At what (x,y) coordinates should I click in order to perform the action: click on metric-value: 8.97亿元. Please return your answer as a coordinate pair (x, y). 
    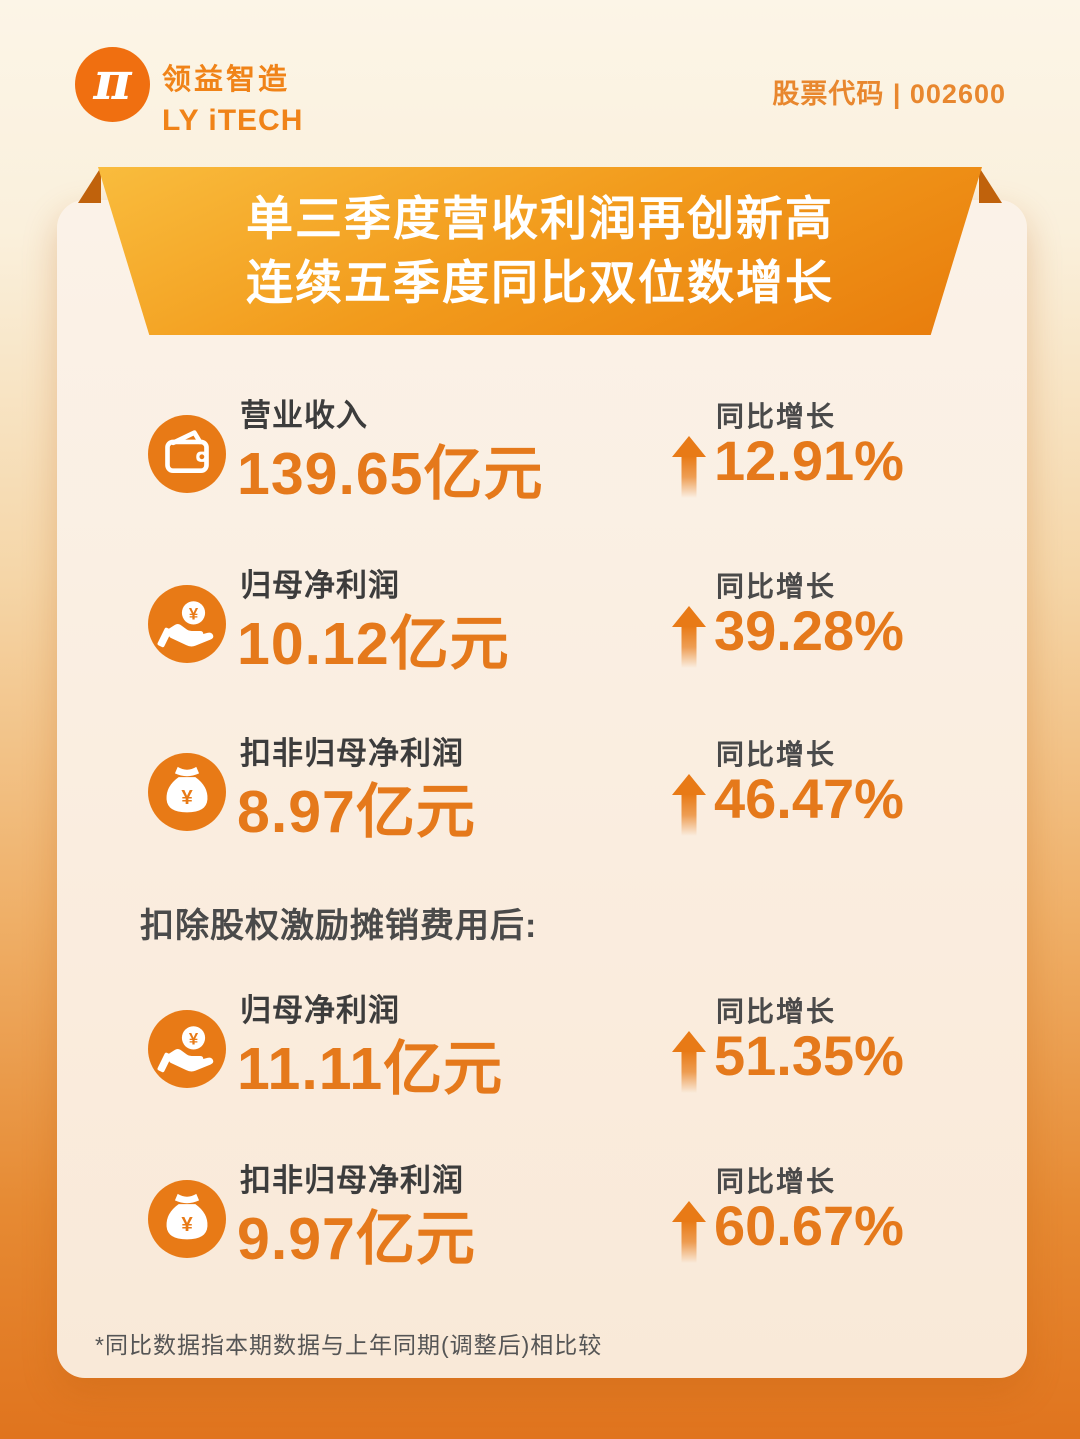
    Looking at the image, I should click on (356, 812).